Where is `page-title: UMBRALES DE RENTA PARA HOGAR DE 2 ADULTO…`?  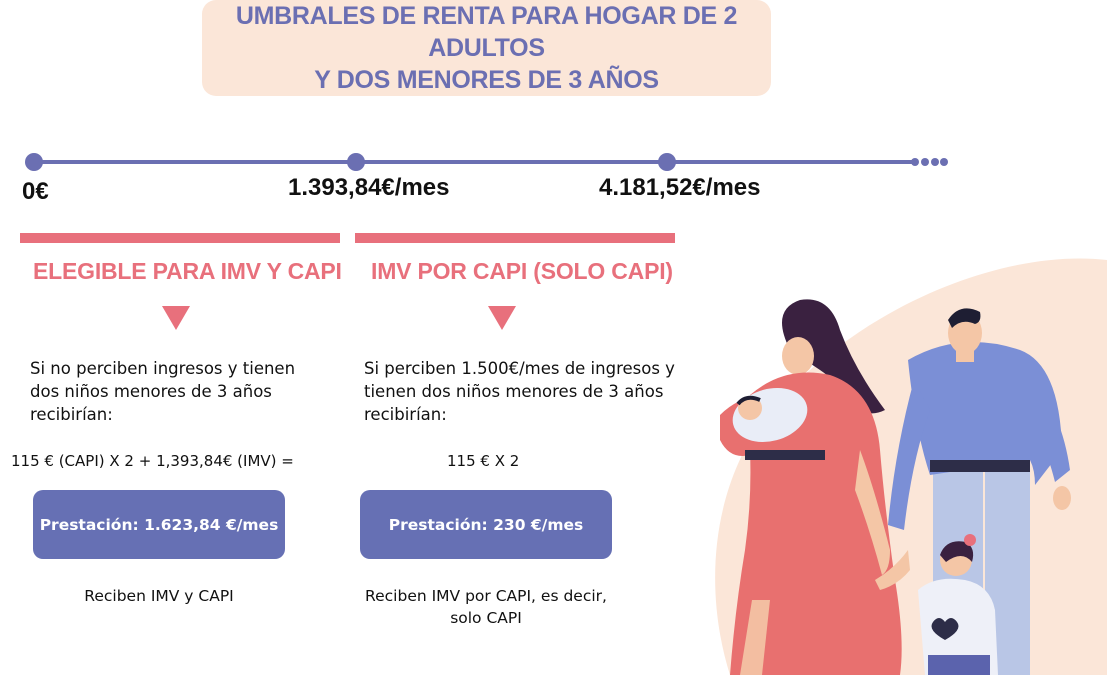 page-title: UMBRALES DE RENTA PARA HOGAR DE 2 ADULTO… is located at coordinates (486, 48).